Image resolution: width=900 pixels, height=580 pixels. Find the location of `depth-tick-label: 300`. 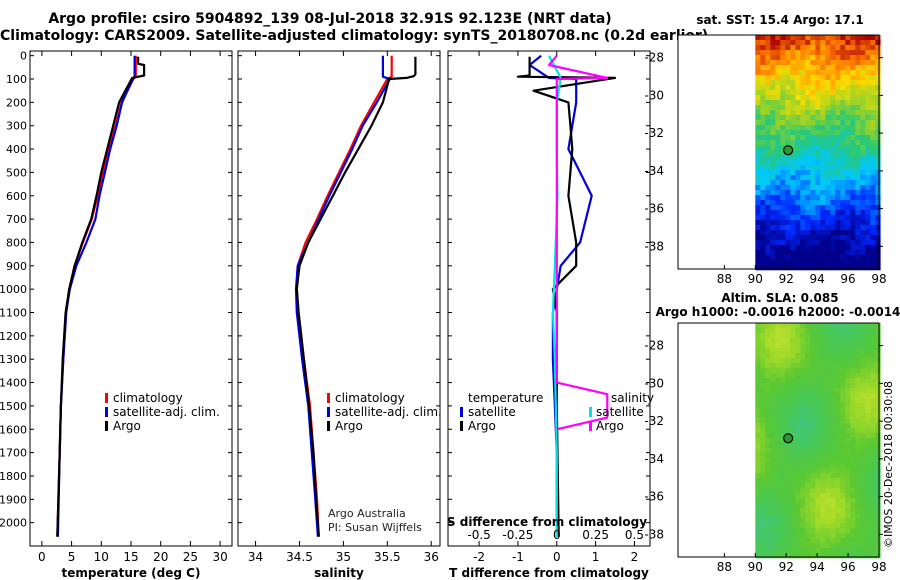

depth-tick-label: 300 is located at coordinates (16, 126).